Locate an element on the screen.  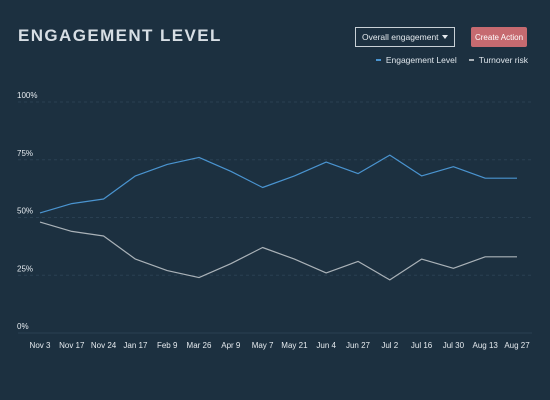
x-tick-label: Nov 3 is located at coordinates (40, 345).